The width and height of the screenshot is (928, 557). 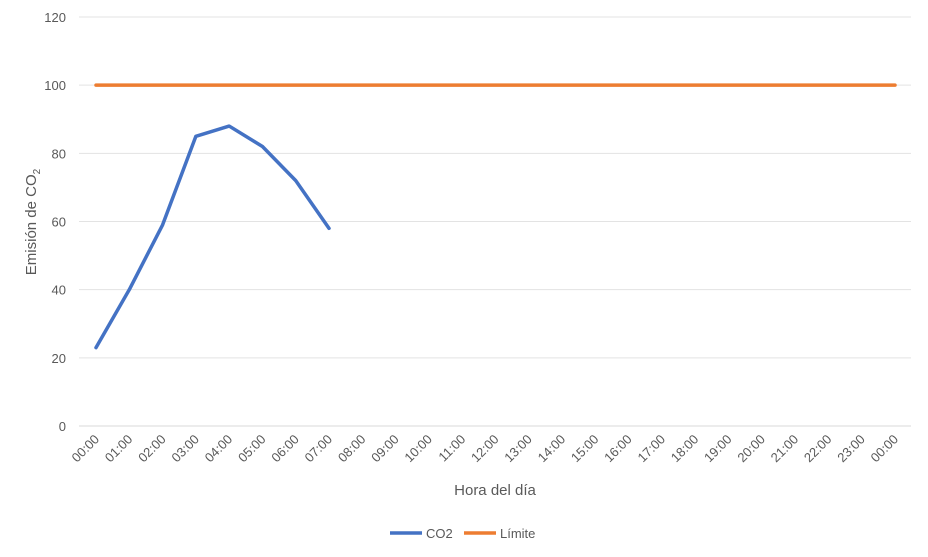 What do you see at coordinates (518, 449) in the screenshot?
I see `x-tick-label: 13:00` at bounding box center [518, 449].